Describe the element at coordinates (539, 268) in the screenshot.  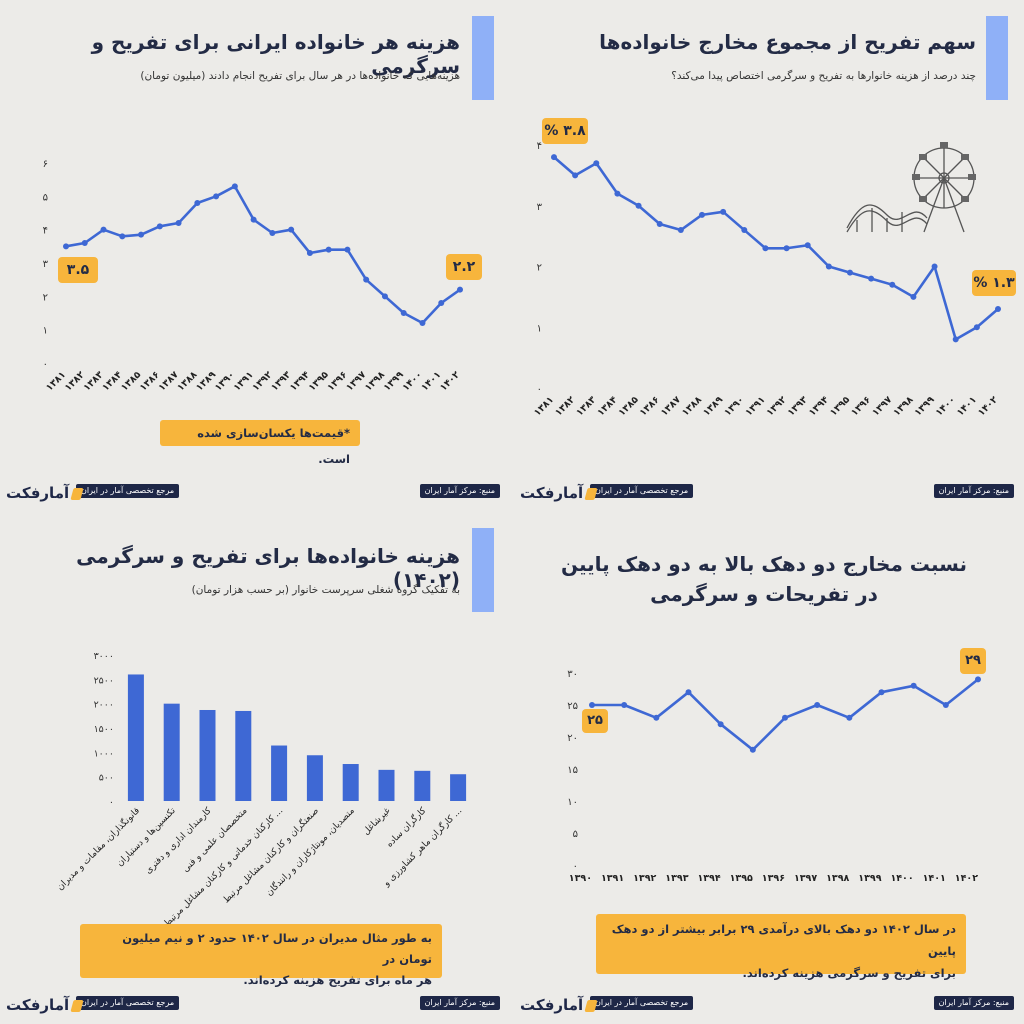
I see `y-tick-label: ۲` at that location.